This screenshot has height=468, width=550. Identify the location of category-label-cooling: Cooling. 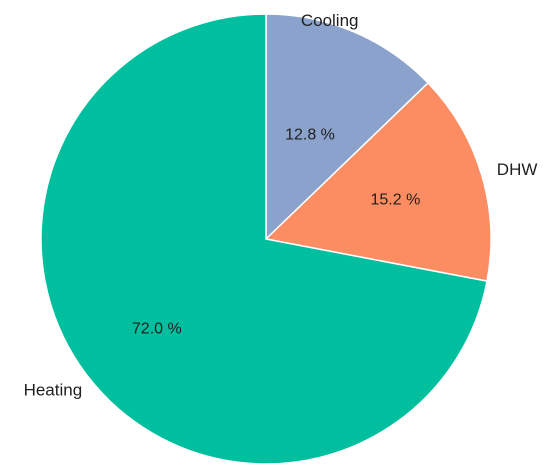
(330, 20).